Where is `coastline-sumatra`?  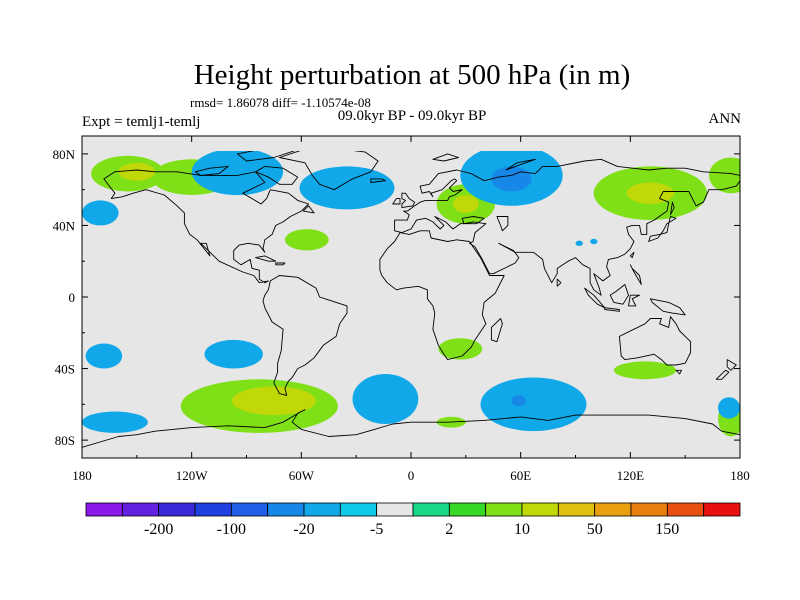
coastline-sumatra is located at coordinates (595, 298).